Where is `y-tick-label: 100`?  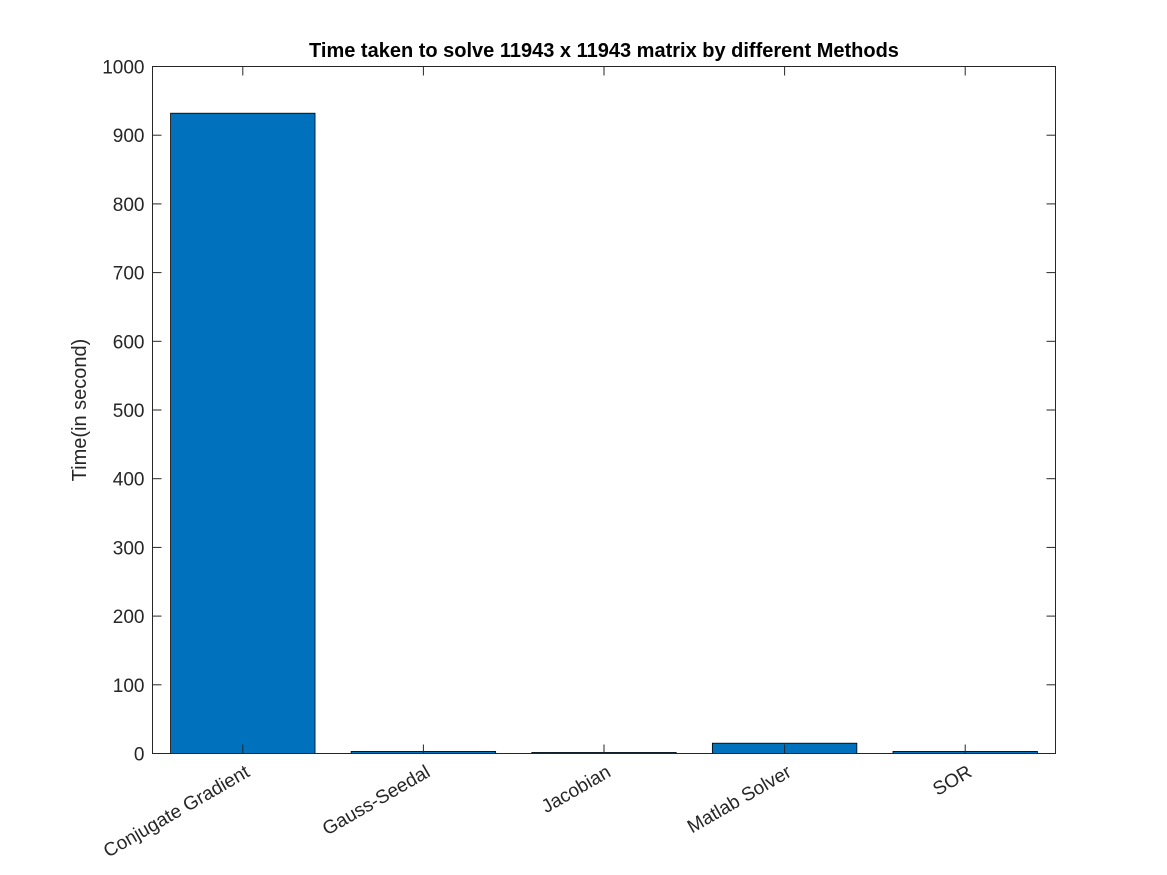 y-tick-label: 100 is located at coordinates (129, 686).